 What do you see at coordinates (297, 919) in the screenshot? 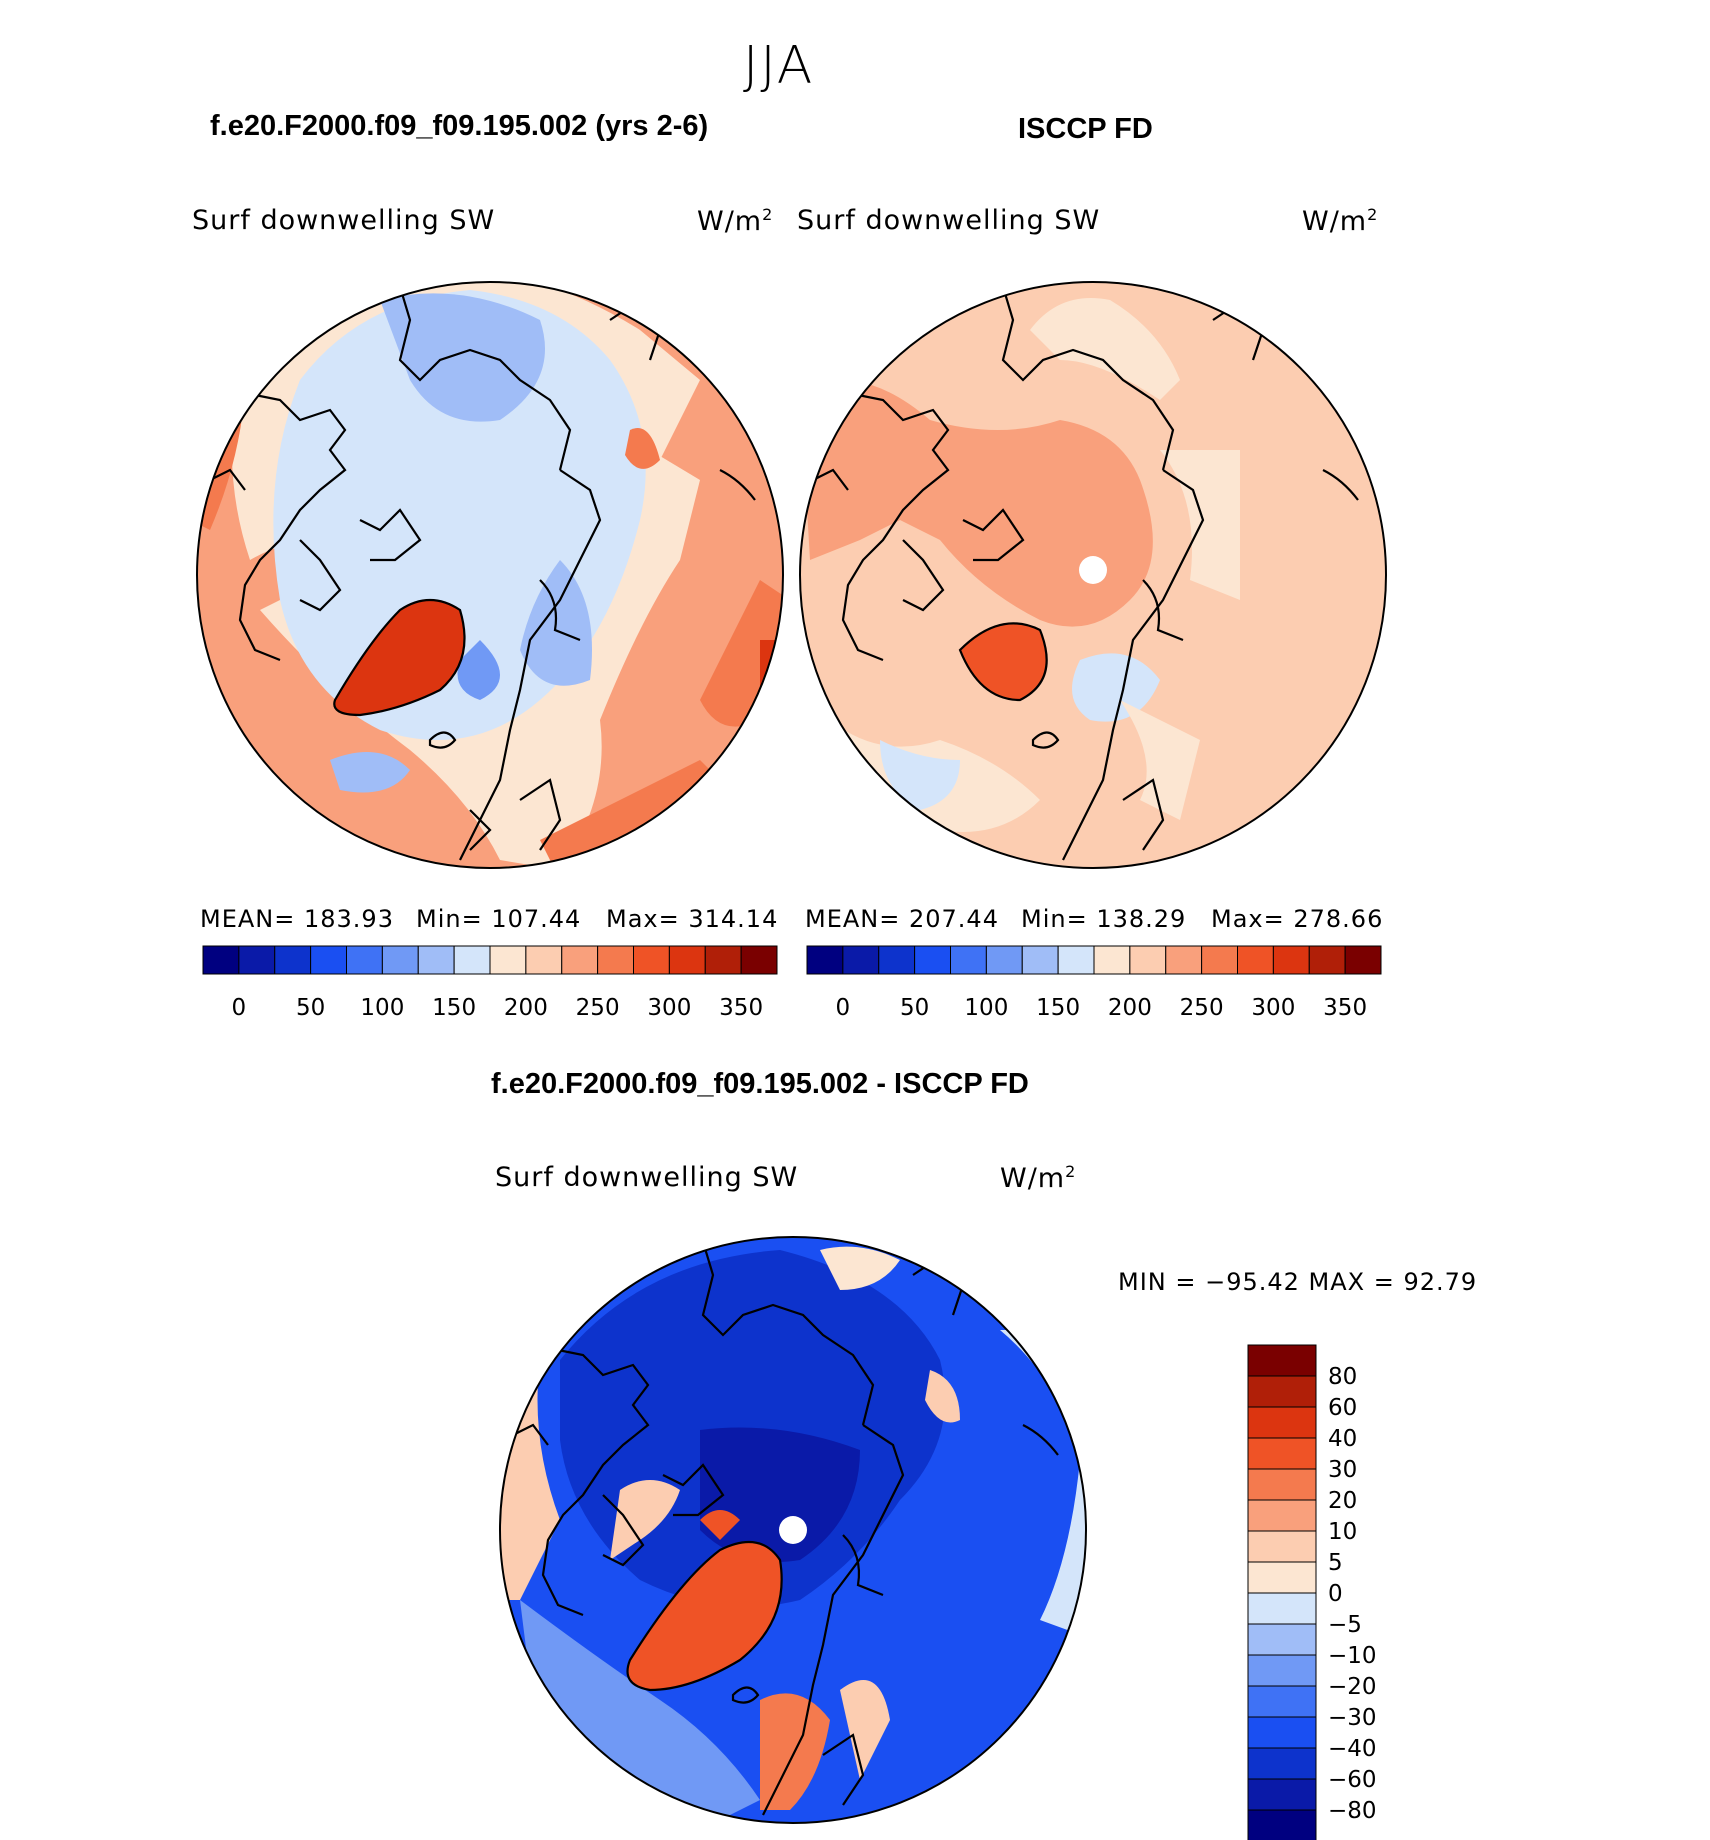
I see `model-mean-stat: MEAN= 183.93` at bounding box center [297, 919].